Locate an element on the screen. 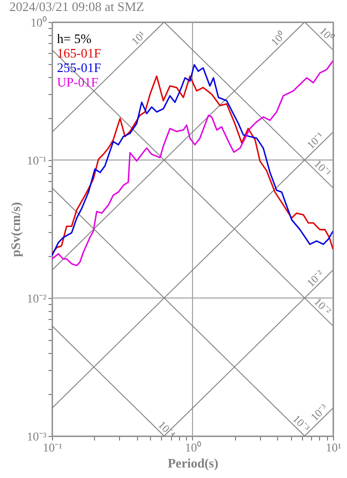 The height and width of the screenshot is (478, 347). x-tick-label: 10⁰ is located at coordinates (193, 447).